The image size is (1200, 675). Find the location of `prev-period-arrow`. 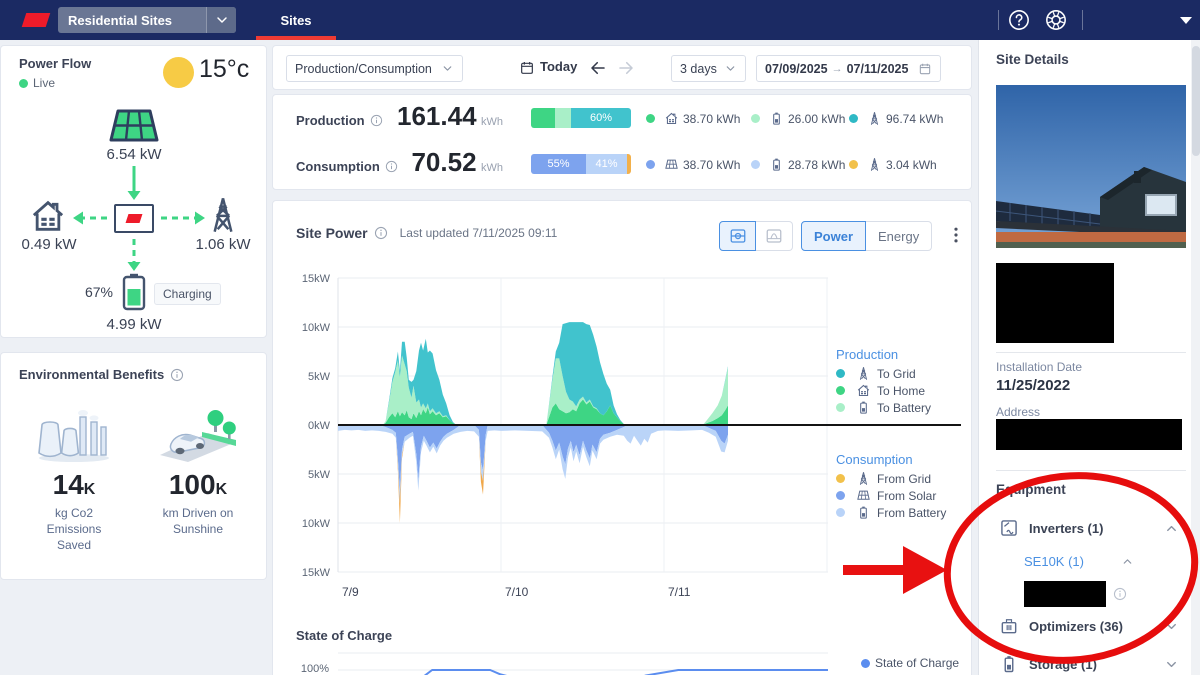

prev-period-arrow is located at coordinates (598, 68).